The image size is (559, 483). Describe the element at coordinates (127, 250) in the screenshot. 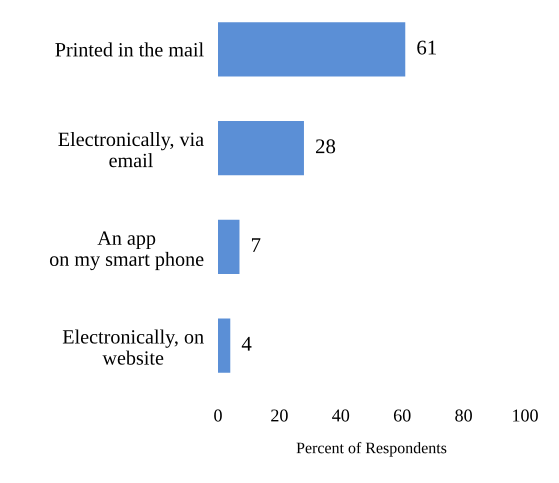

I see `y-tick-label: An app on my smart phone` at that location.